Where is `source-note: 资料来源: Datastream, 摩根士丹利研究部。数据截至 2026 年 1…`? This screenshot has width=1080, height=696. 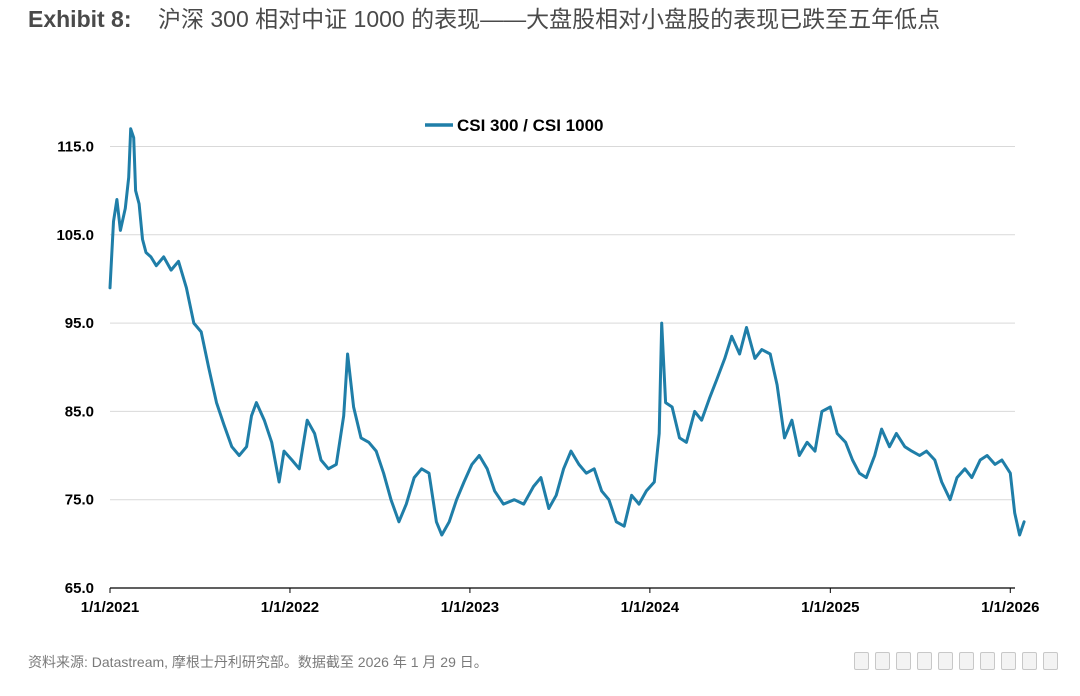
source-note: 资料来源: Datastream, 摩根士丹利研究部。数据截至 2026 年 1… is located at coordinates (258, 662).